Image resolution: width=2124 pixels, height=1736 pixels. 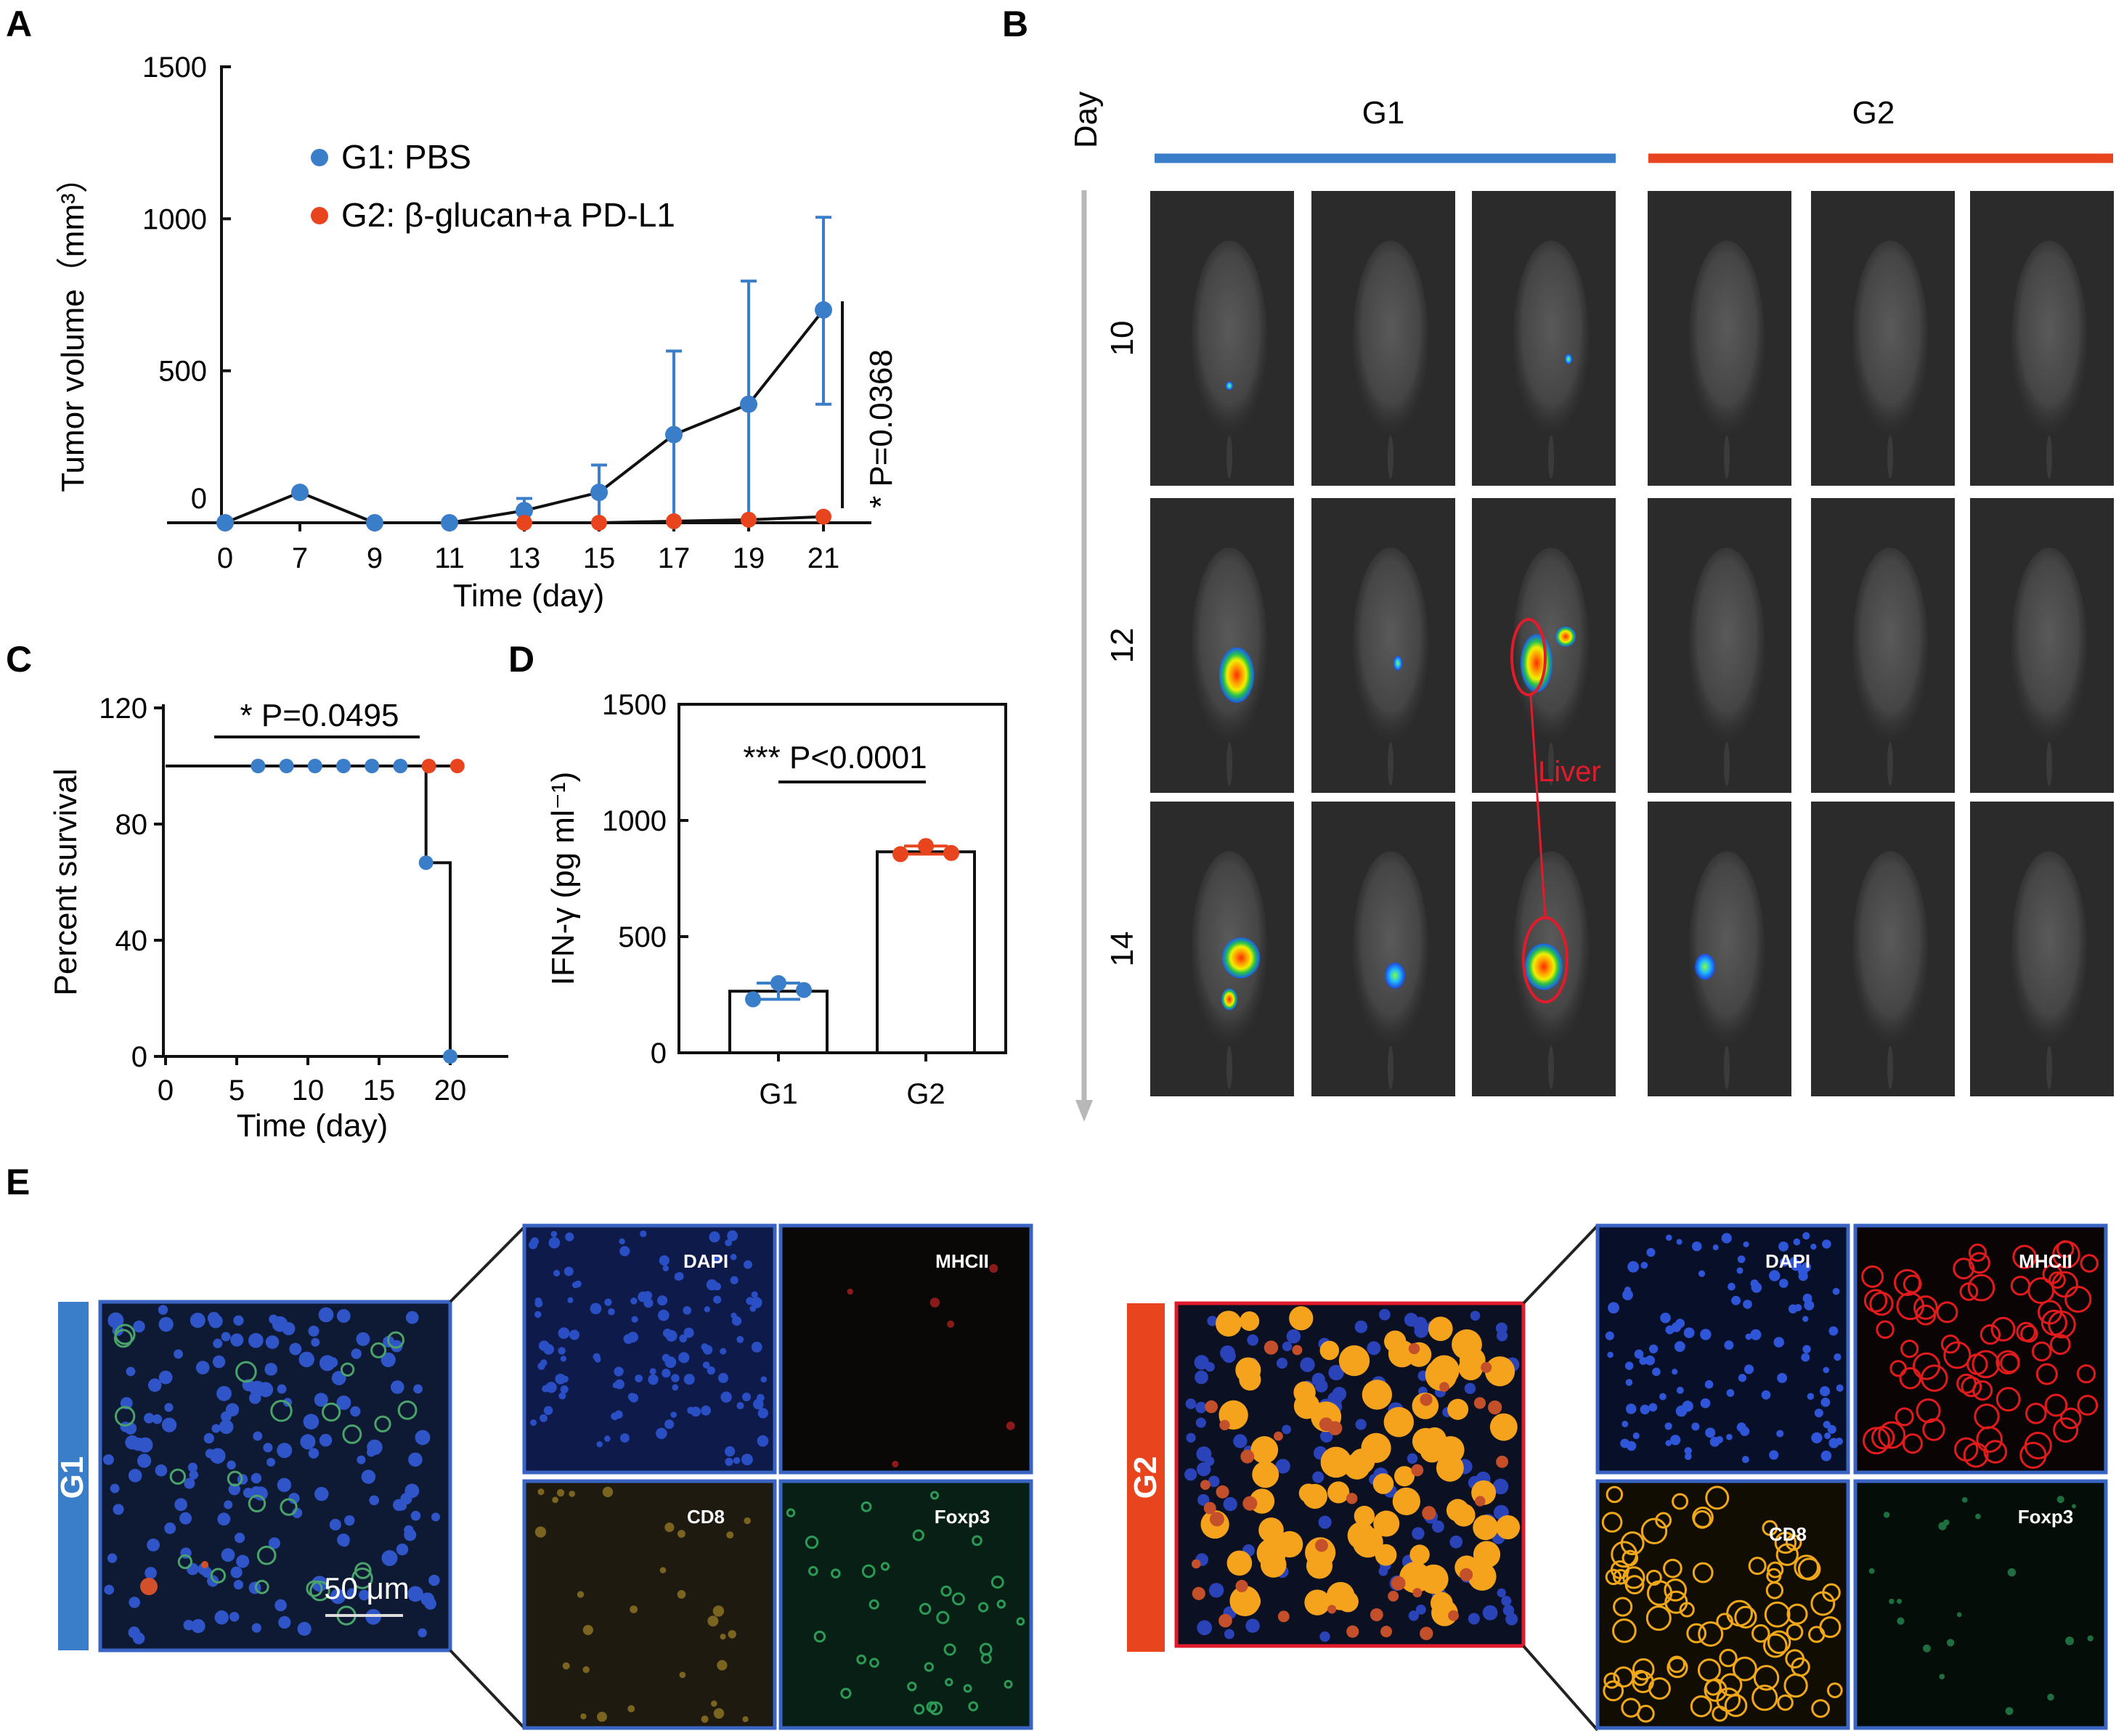 What do you see at coordinates (649, 1349) in the screenshot?
I see `g1-channel-tile-dapi: DAPI` at bounding box center [649, 1349].